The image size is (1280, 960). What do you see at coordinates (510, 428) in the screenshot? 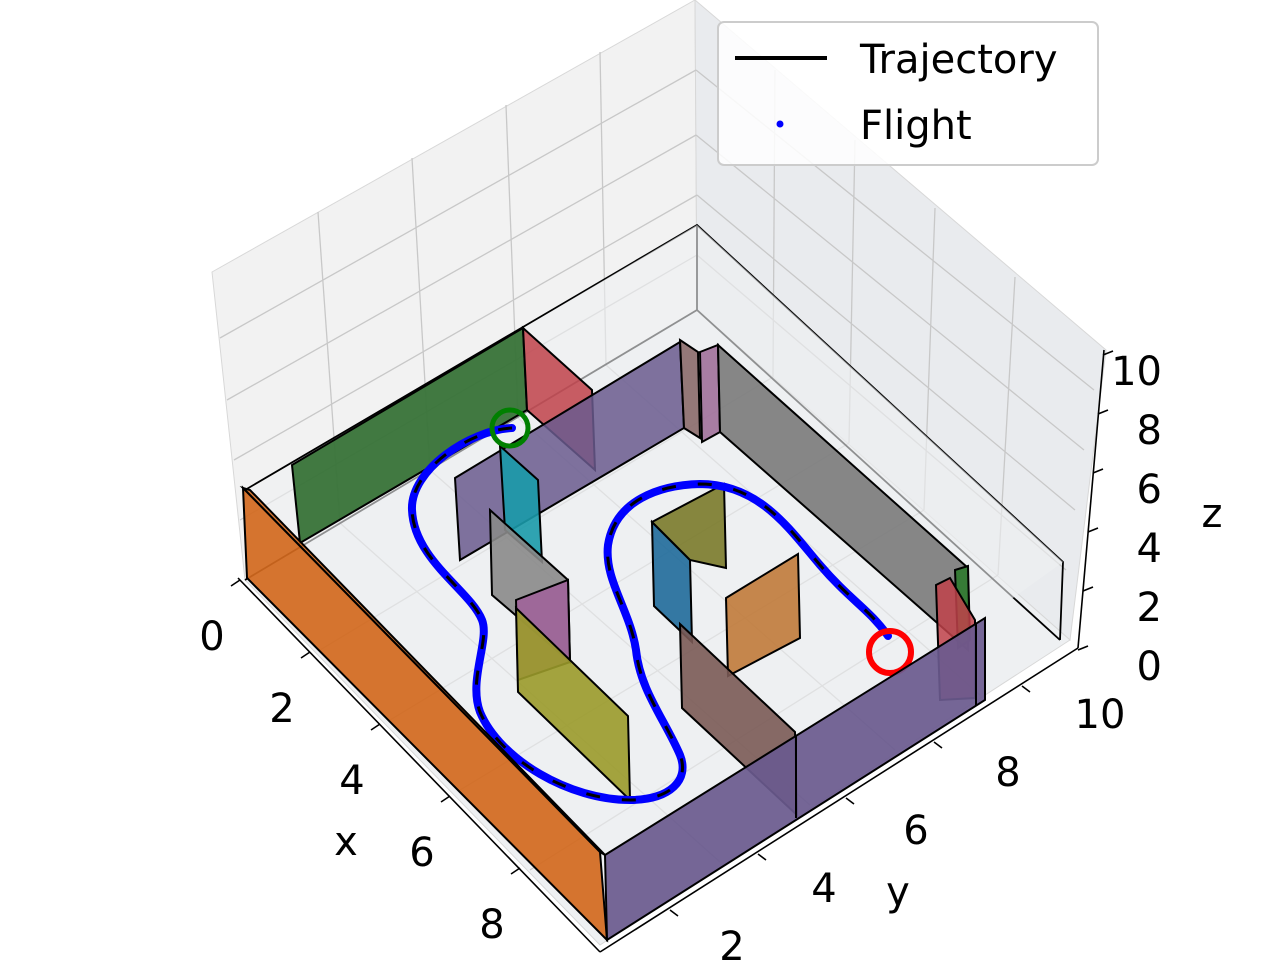
I see `start-marker` at bounding box center [510, 428].